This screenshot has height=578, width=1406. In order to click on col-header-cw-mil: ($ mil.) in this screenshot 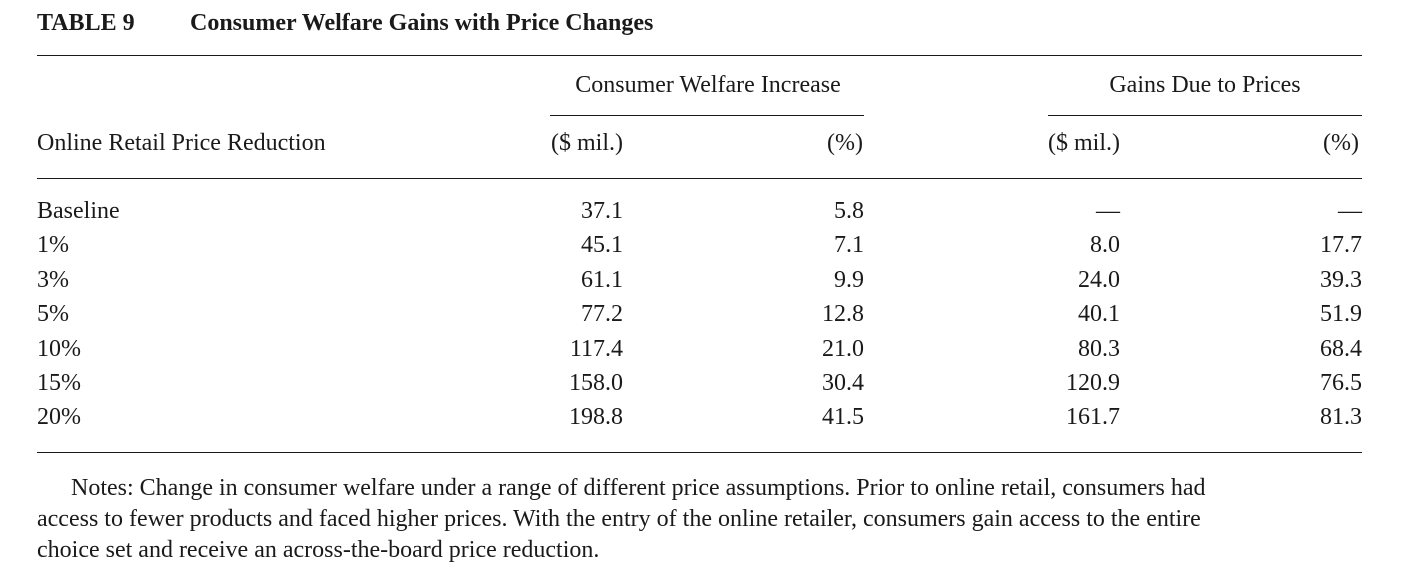, I will do `click(587, 143)`.